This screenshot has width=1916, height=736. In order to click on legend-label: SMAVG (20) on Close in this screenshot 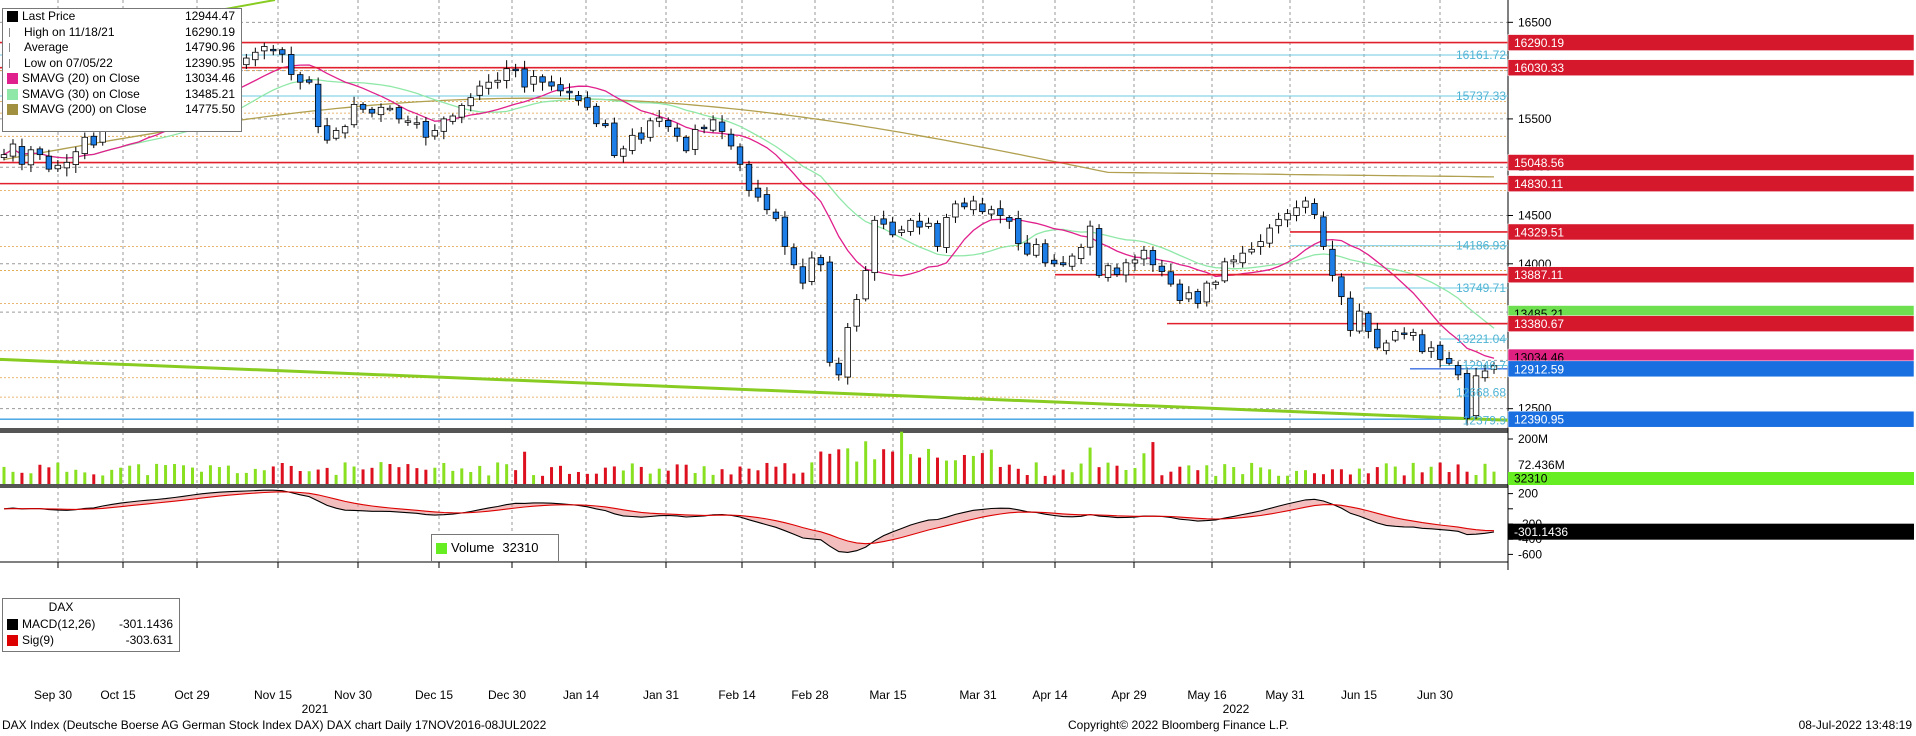, I will do `click(81, 78)`.